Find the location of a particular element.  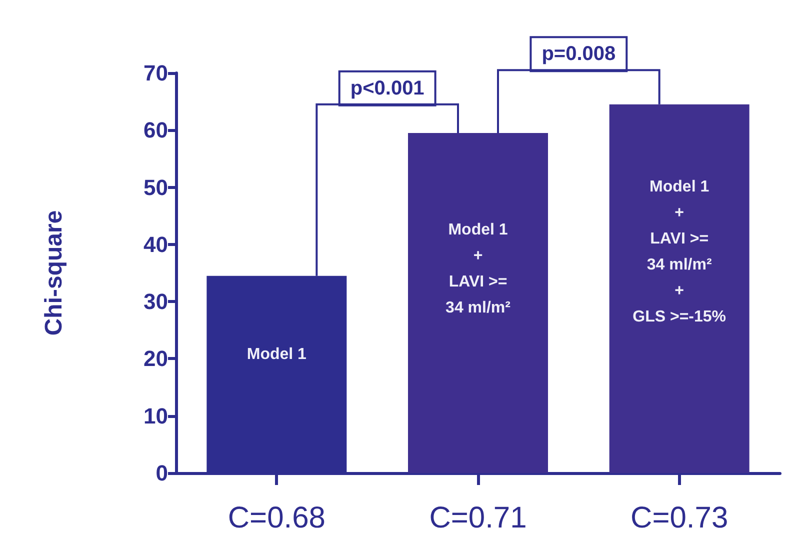

y-axis-title: Chi-square is located at coordinates (54, 273).